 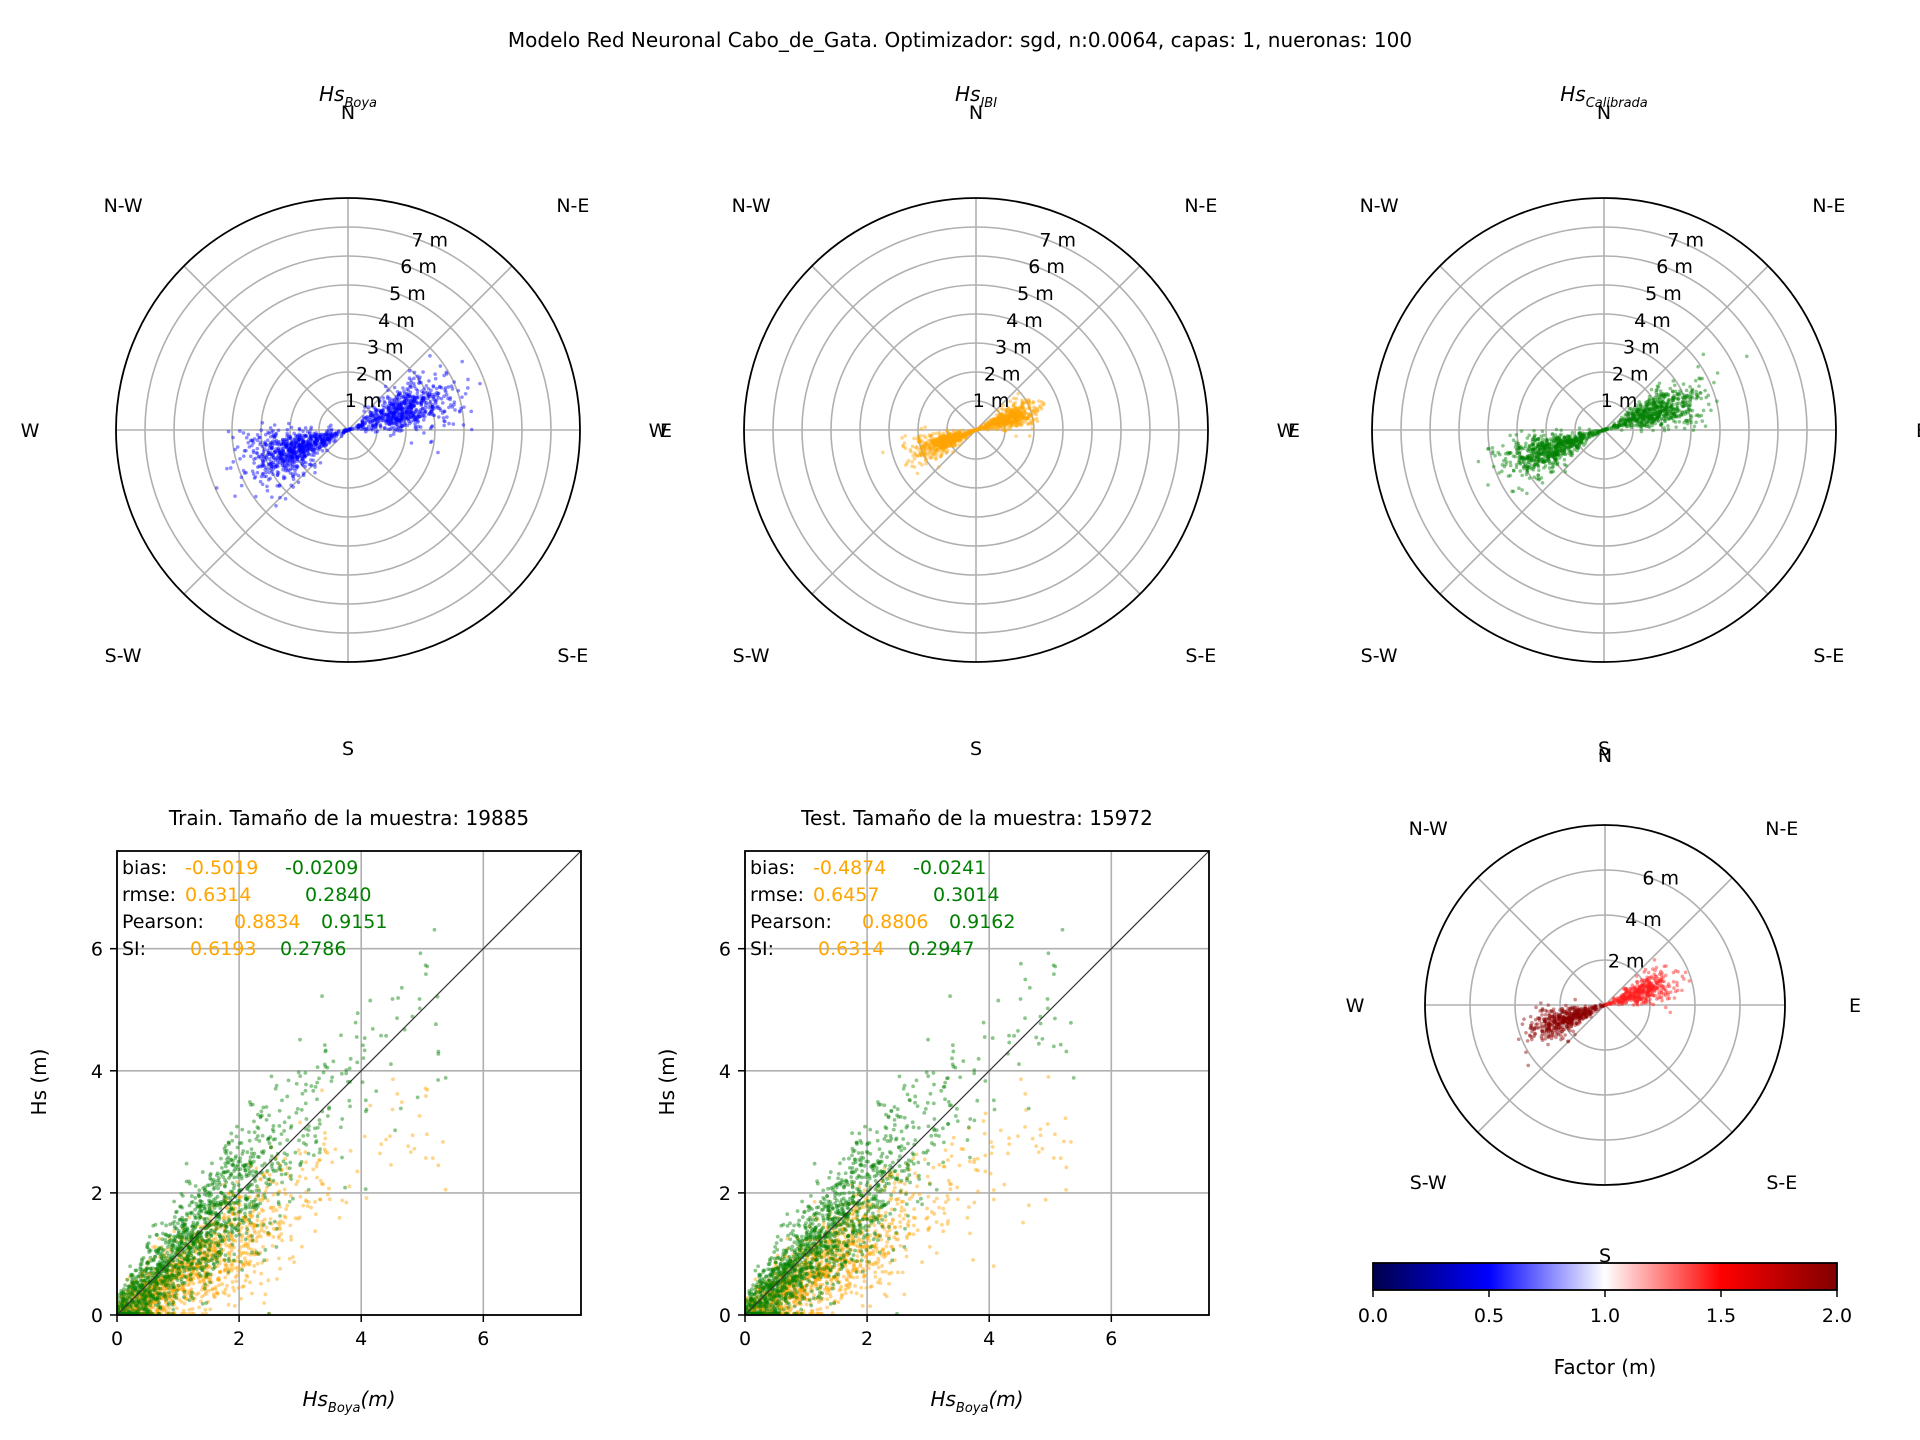 What do you see at coordinates (331, 94) in the screenshot?
I see `chart-title-main: Hs` at bounding box center [331, 94].